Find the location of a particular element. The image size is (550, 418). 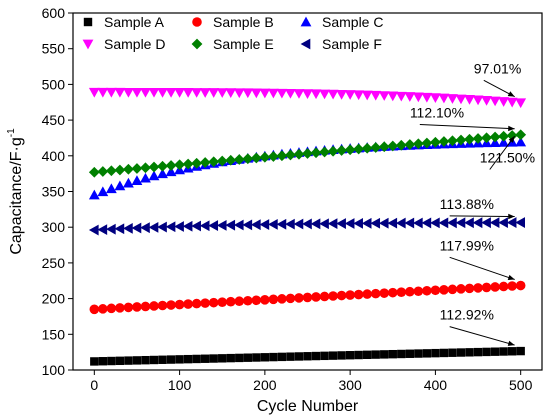

legend-item-sample-e: Sample E is located at coordinates (232, 44).